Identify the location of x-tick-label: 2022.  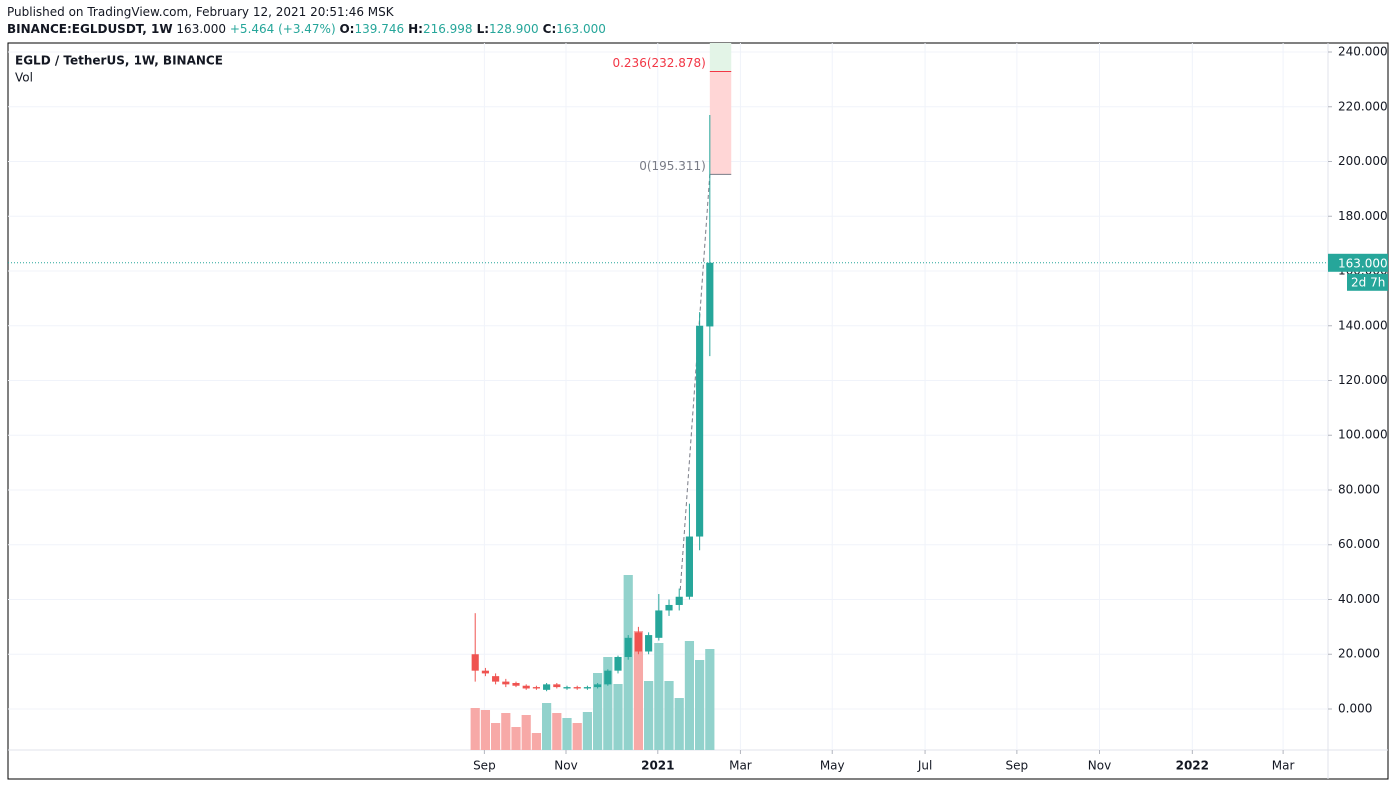
(1192, 766).